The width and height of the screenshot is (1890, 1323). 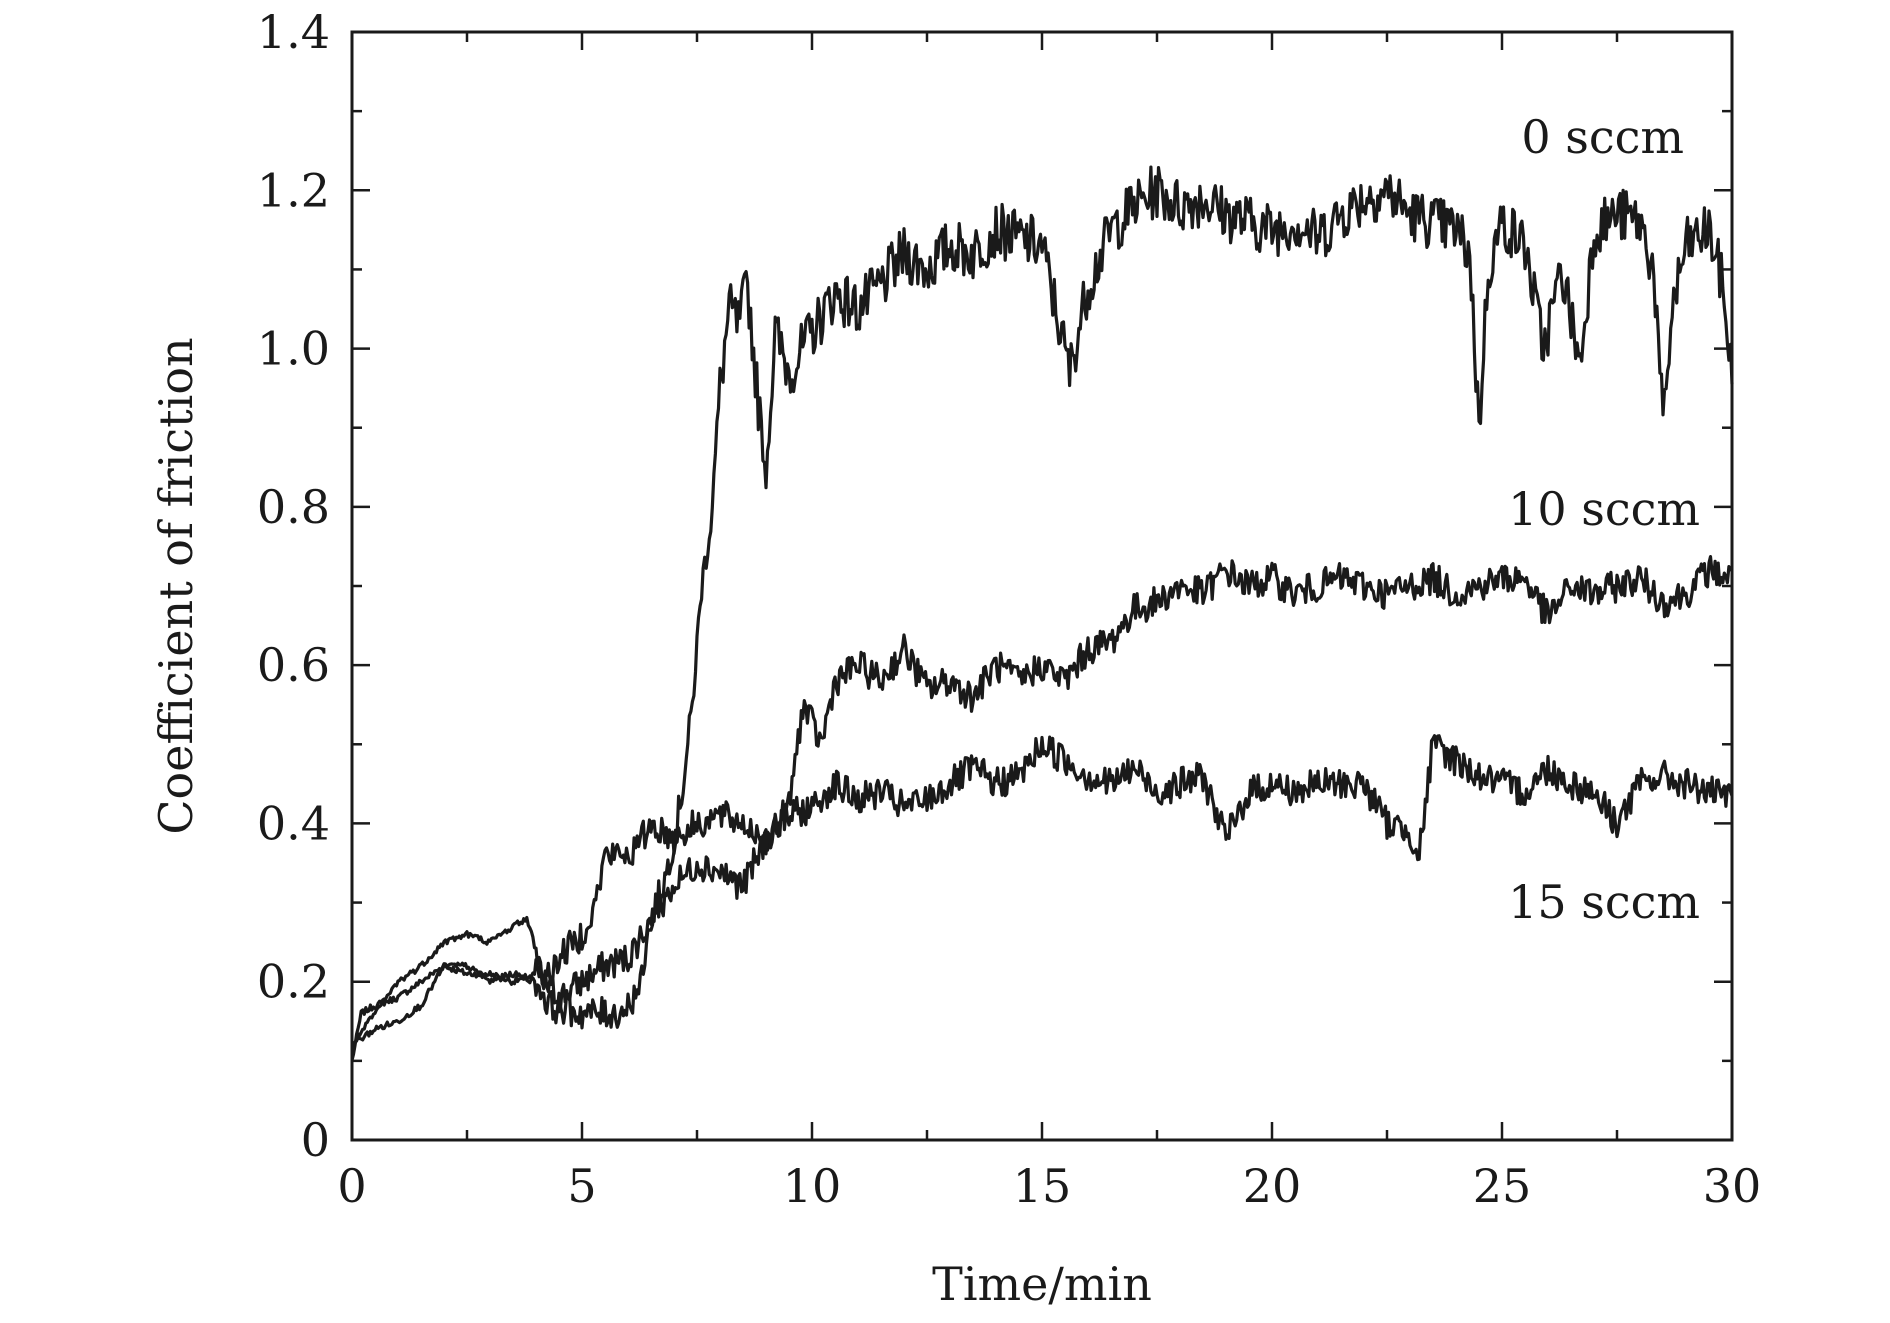 I want to click on y-tick-label: 0.6, so click(x=293, y=665).